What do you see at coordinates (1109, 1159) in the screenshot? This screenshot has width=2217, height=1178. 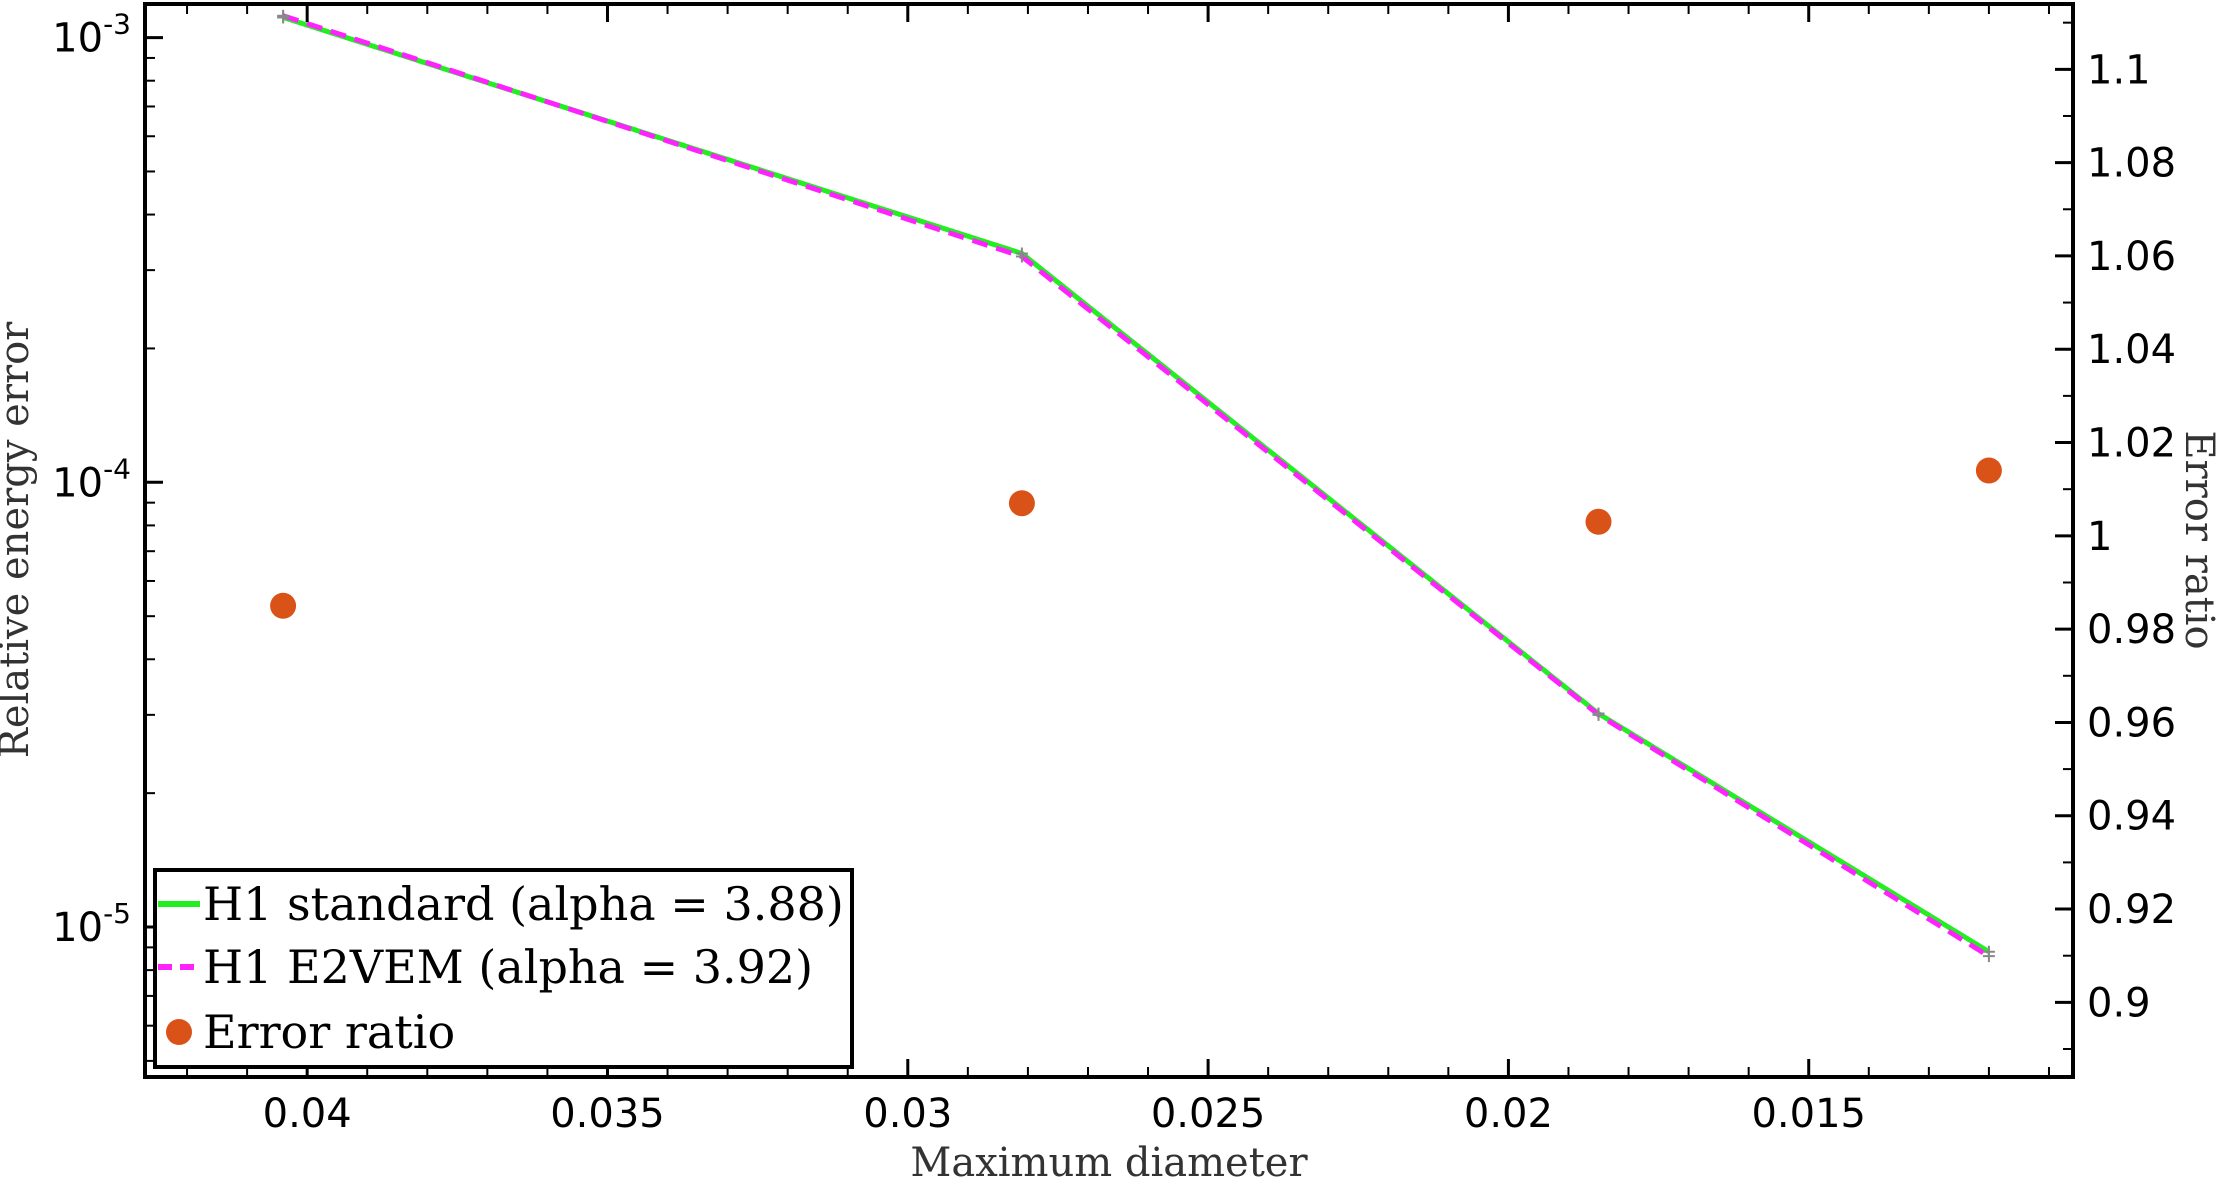 I see `x-axis-title: Maximum diameter` at bounding box center [1109, 1159].